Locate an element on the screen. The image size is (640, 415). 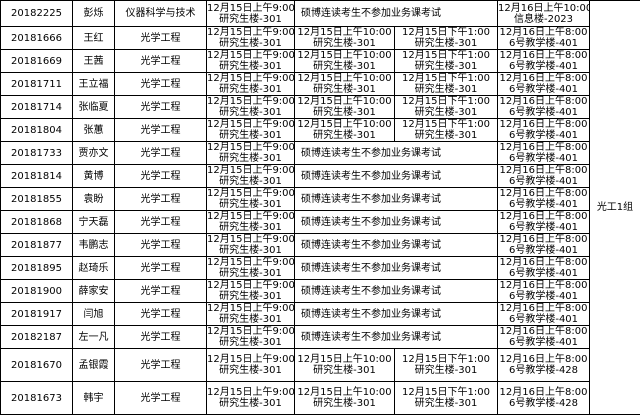
student-name: 王茜 is located at coordinates (94, 61).